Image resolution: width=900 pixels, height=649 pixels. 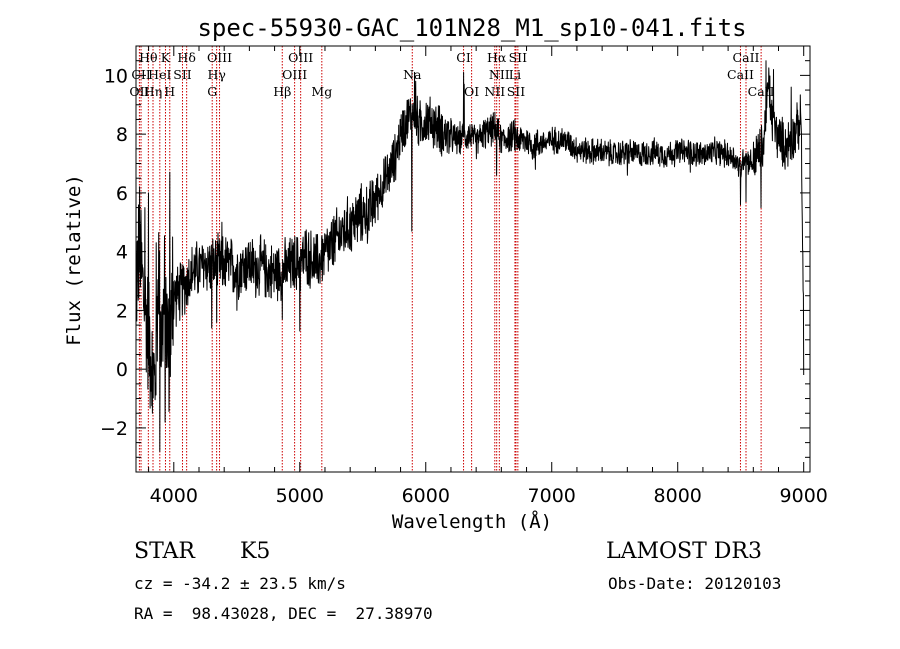 What do you see at coordinates (159, 74) in the screenshot?
I see `line-label: HeI` at bounding box center [159, 74].